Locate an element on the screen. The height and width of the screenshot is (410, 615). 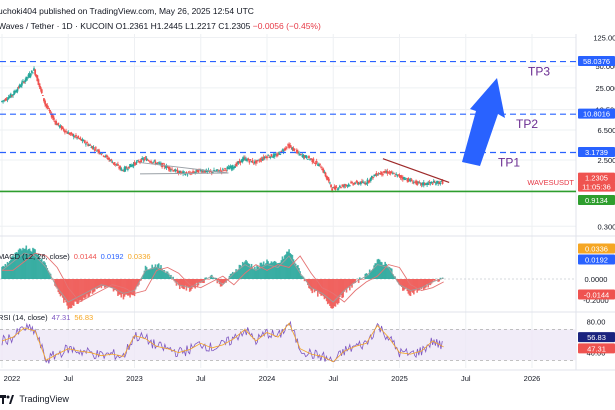
macd-pane: MACD (12, 26, close) 0.0144 0.0192 0.0336 is located at coordinates (288, 277).